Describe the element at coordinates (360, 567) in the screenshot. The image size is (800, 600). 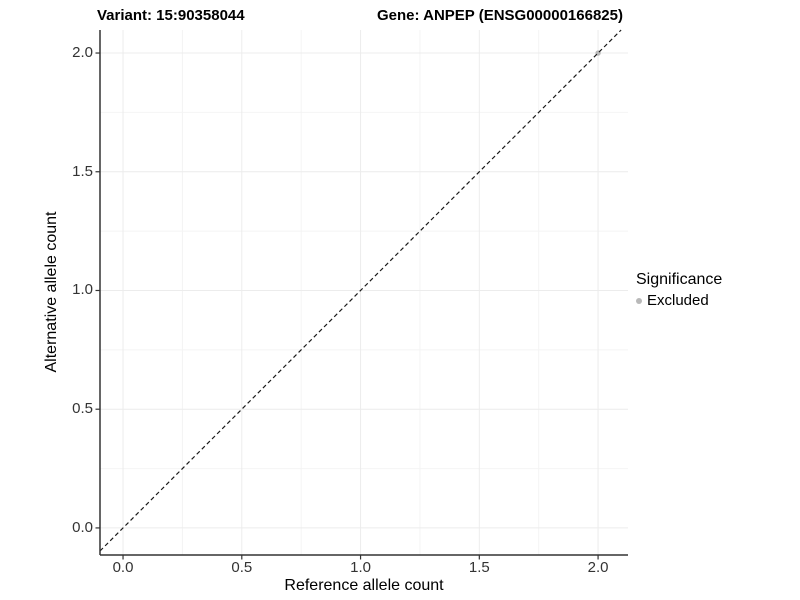
I see `x-tick-label: 1.0` at that location.